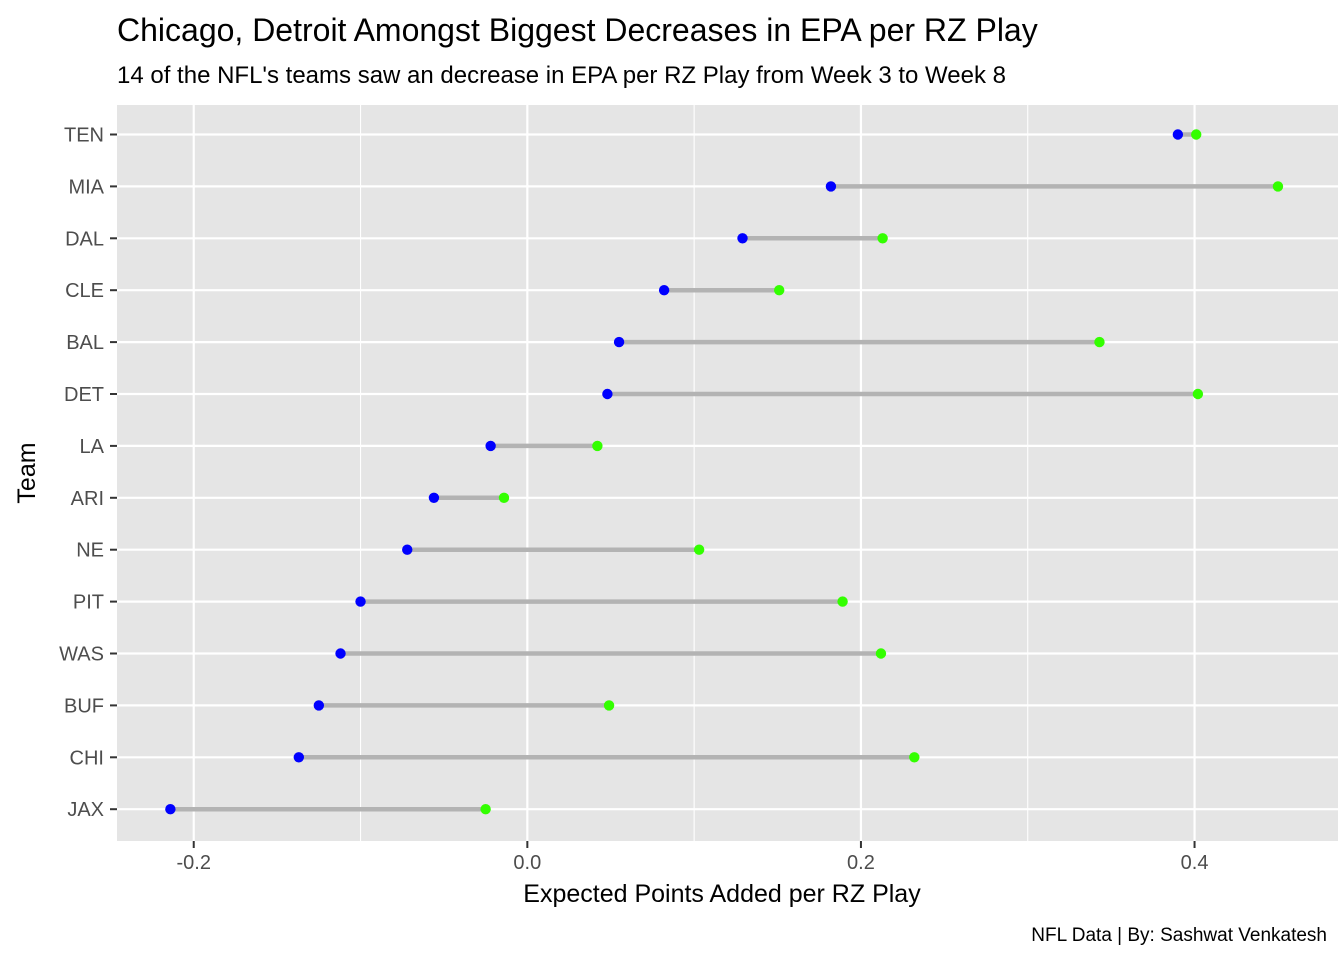 The image size is (1344, 960). What do you see at coordinates (170, 809) in the screenshot?
I see `blue-point-jax` at bounding box center [170, 809].